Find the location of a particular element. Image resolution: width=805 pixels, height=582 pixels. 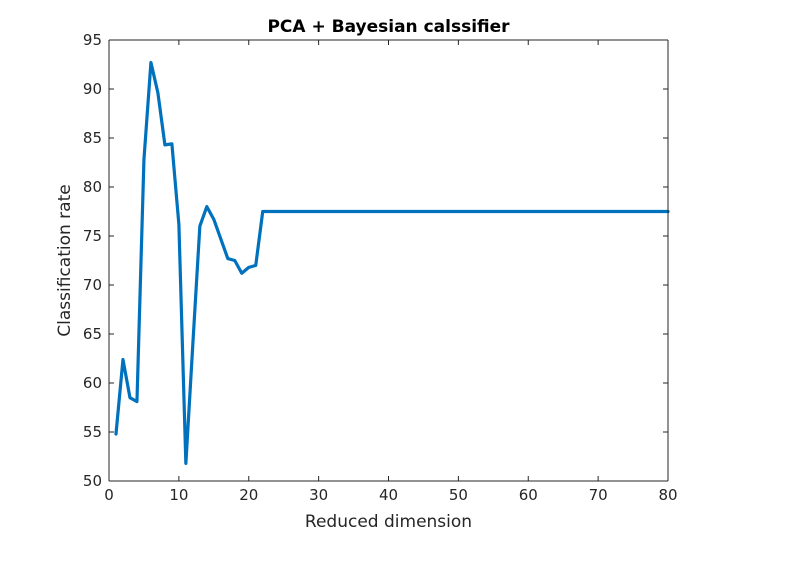

y-tick-label: 85 is located at coordinates (92, 138).